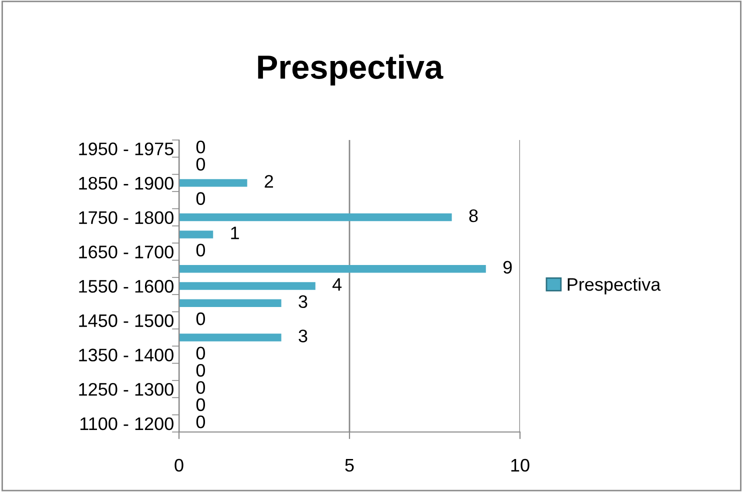 Image resolution: width=743 pixels, height=492 pixels. I want to click on chart-title: Prespectiva, so click(351, 70).